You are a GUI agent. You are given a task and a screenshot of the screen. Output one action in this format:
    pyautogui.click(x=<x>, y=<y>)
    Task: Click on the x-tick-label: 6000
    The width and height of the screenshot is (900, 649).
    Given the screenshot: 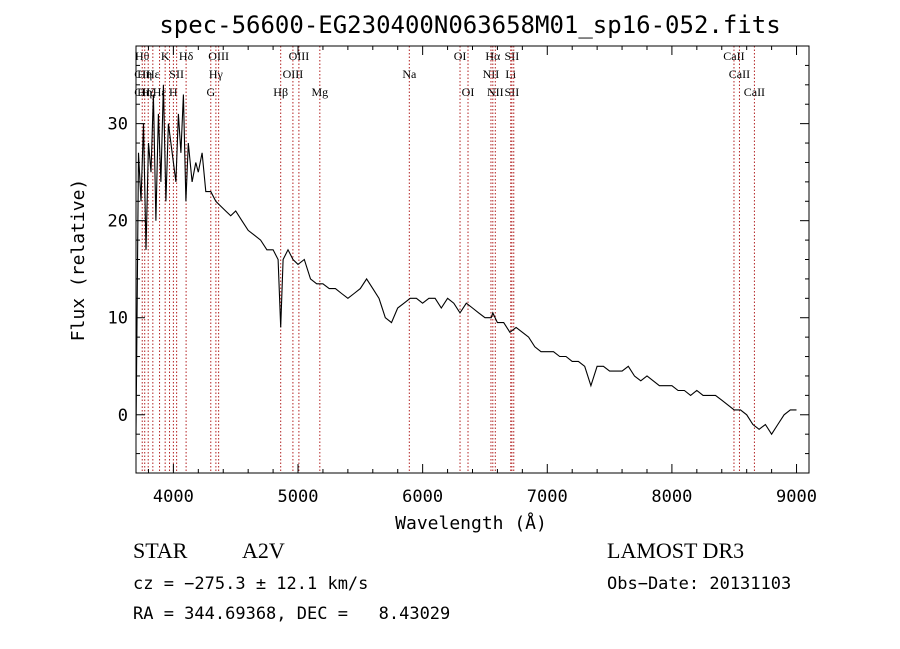 What is the action you would take?
    pyautogui.click(x=422, y=497)
    